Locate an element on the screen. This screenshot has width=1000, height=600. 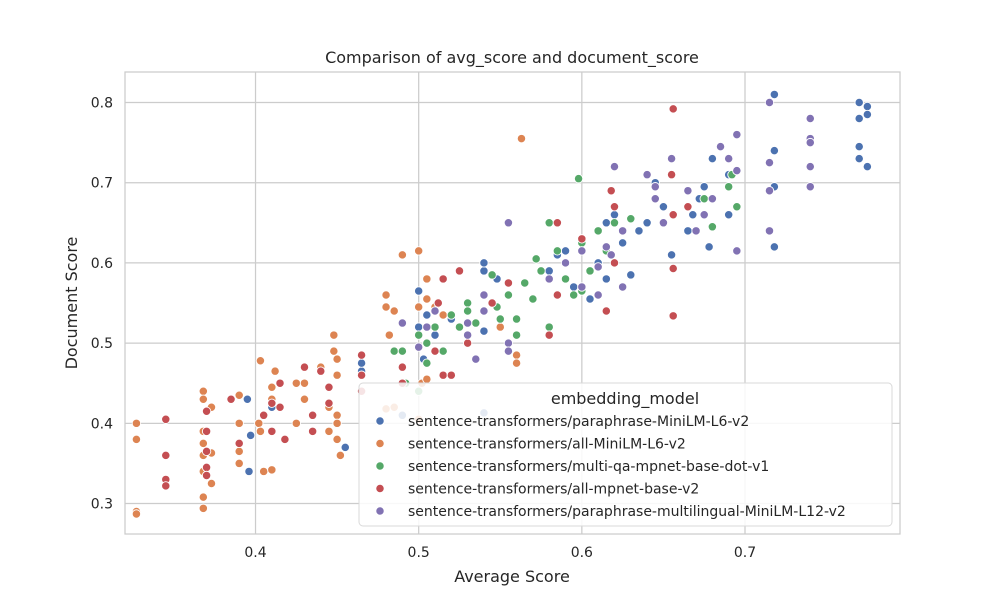
x-axis-label: Average Score is located at coordinates (512, 576).